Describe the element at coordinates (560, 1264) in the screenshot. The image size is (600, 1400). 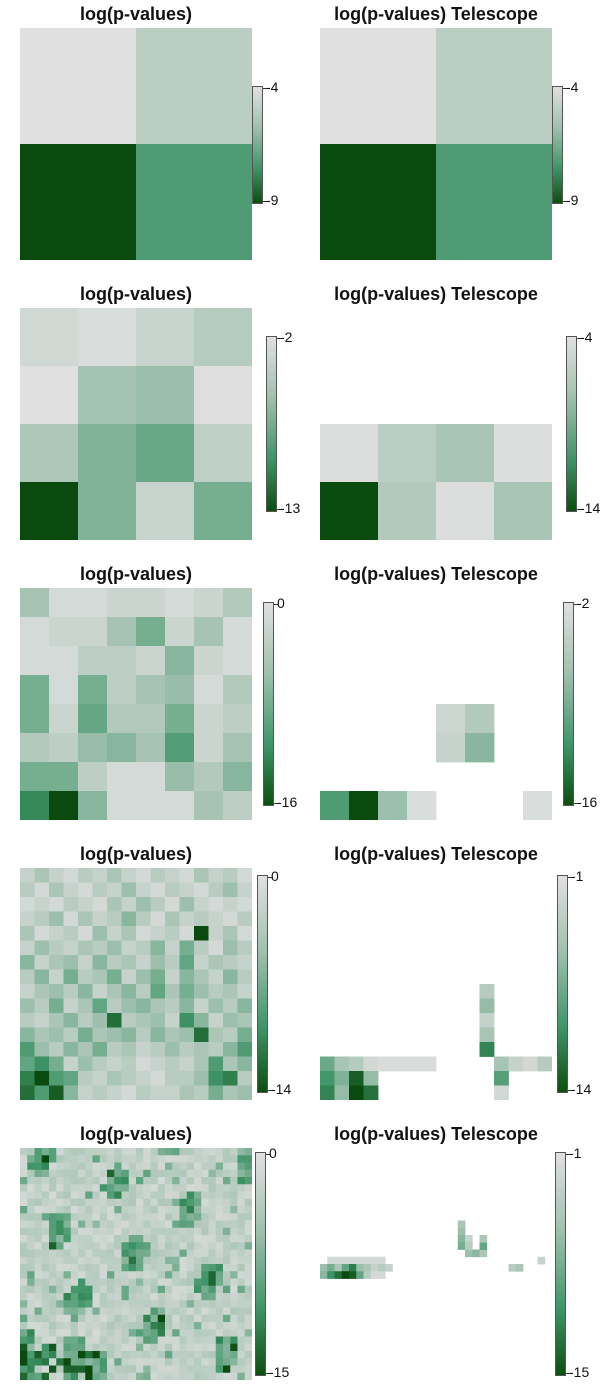
I see `colorbar` at that location.